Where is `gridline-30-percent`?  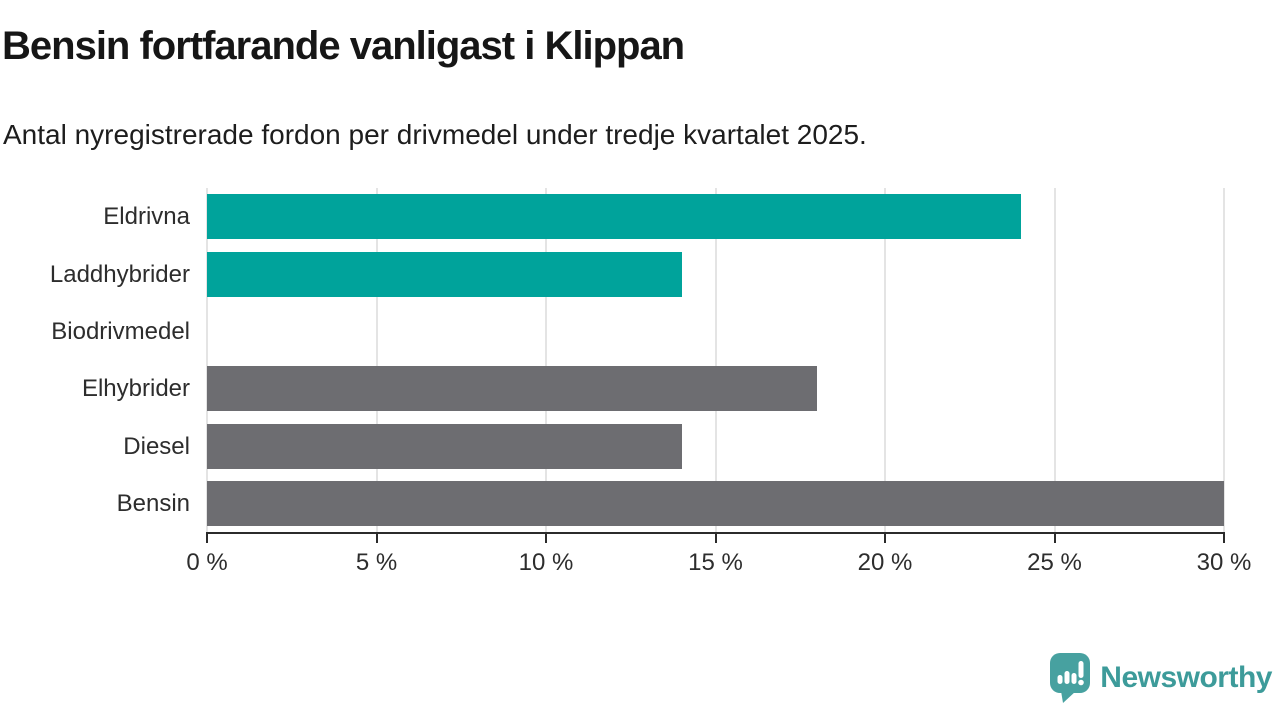 gridline-30-percent is located at coordinates (1224, 360).